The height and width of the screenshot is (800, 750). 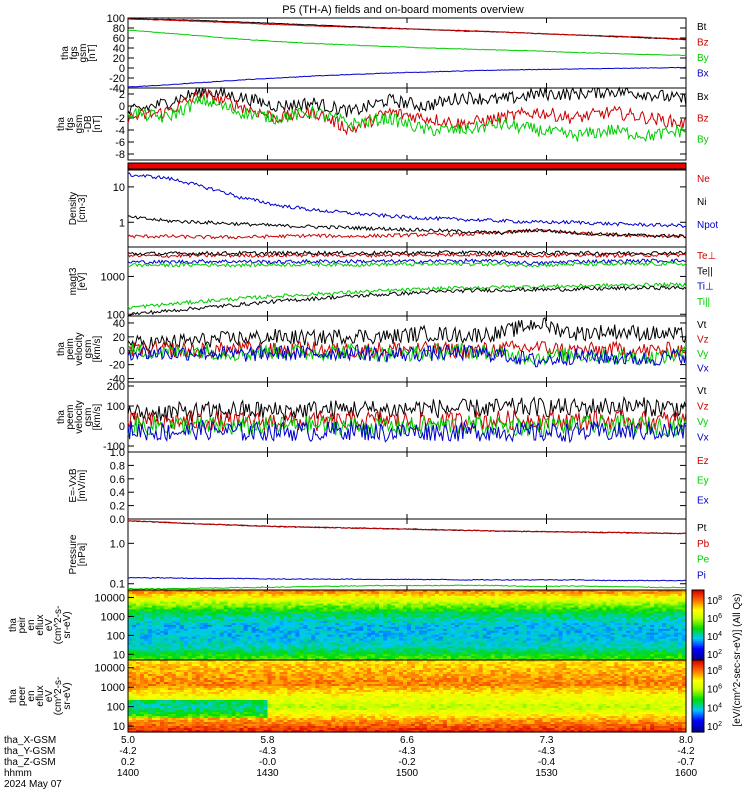 What do you see at coordinates (703, 369) in the screenshot?
I see `legend-entry: Vx` at bounding box center [703, 369].